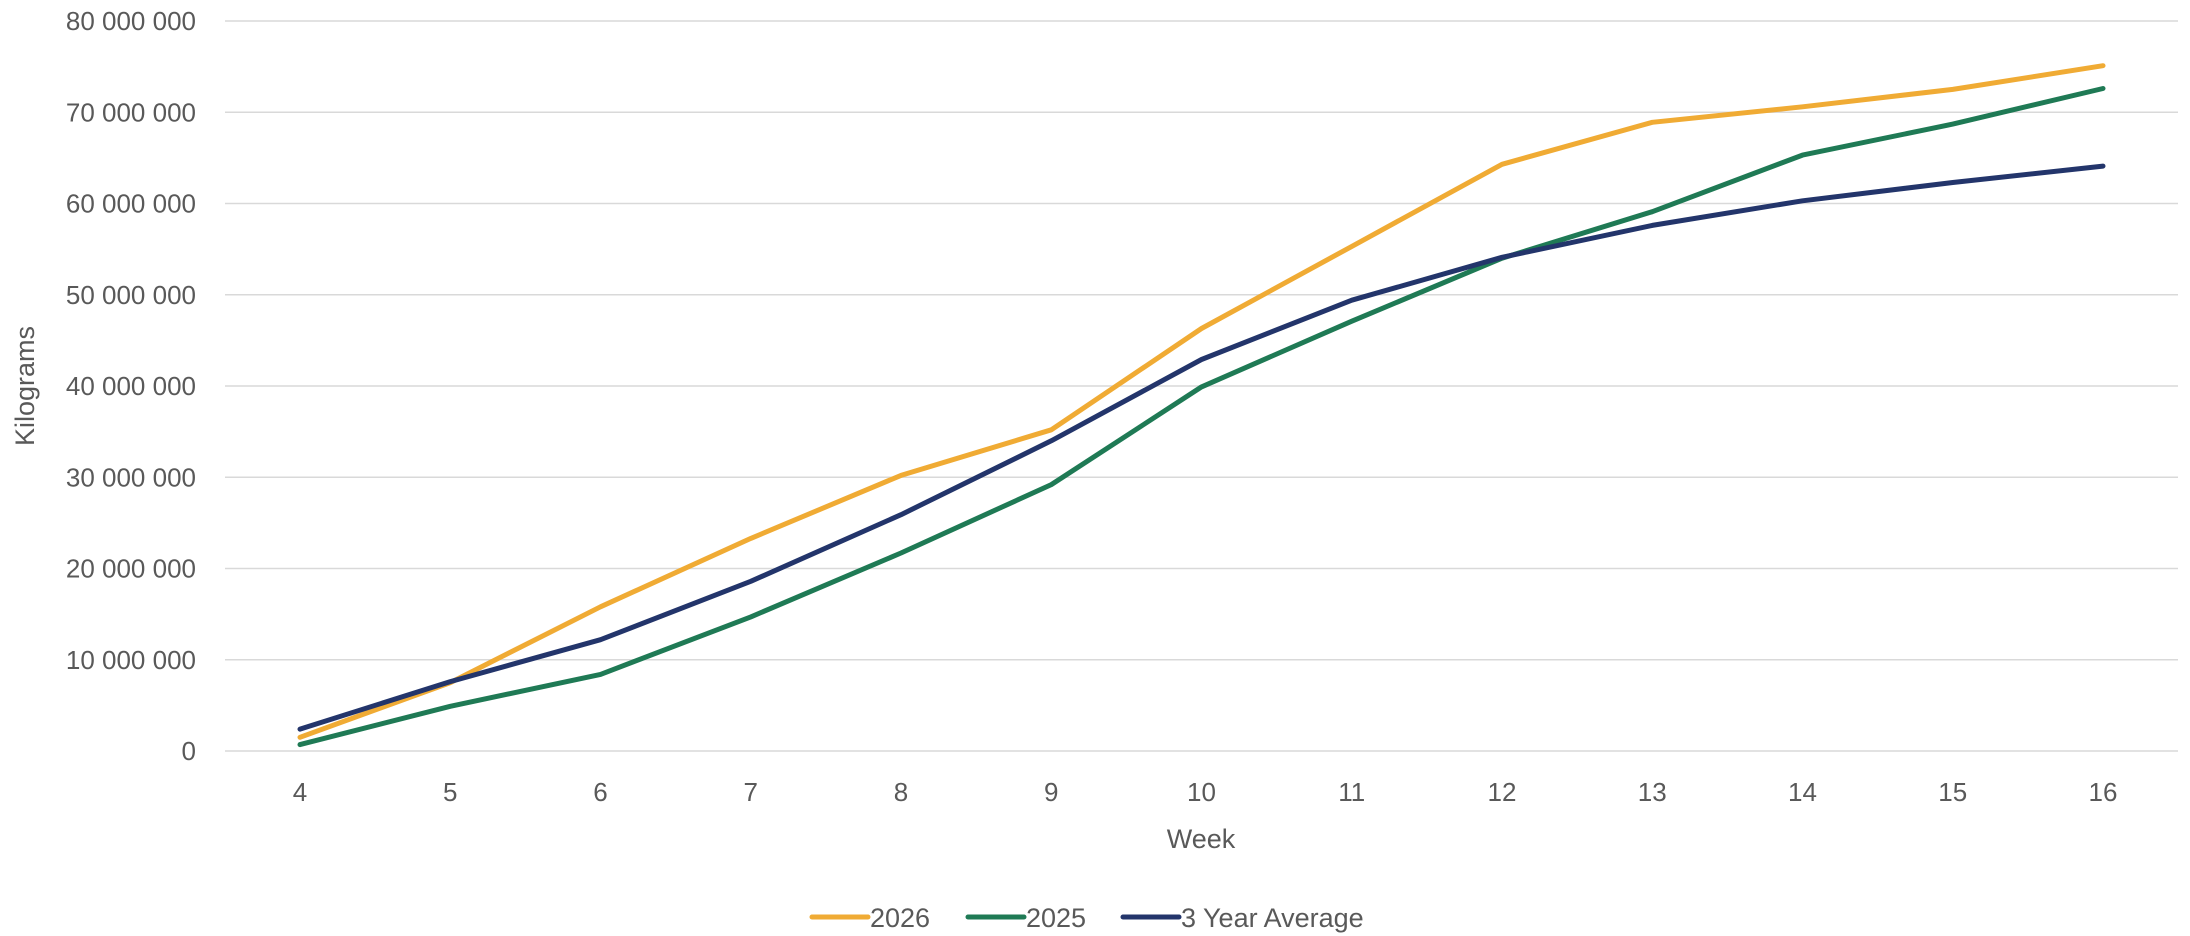 This screenshot has width=2190, height=936. Describe the element at coordinates (2103, 792) in the screenshot. I see `x-tick-label: 16` at that location.